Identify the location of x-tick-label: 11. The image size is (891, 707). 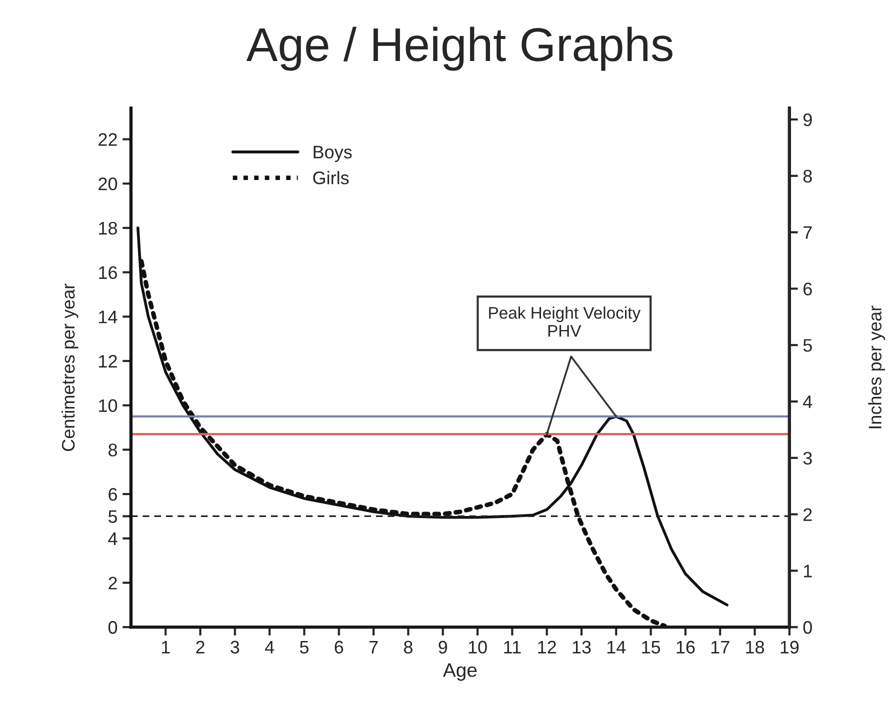
(512, 647).